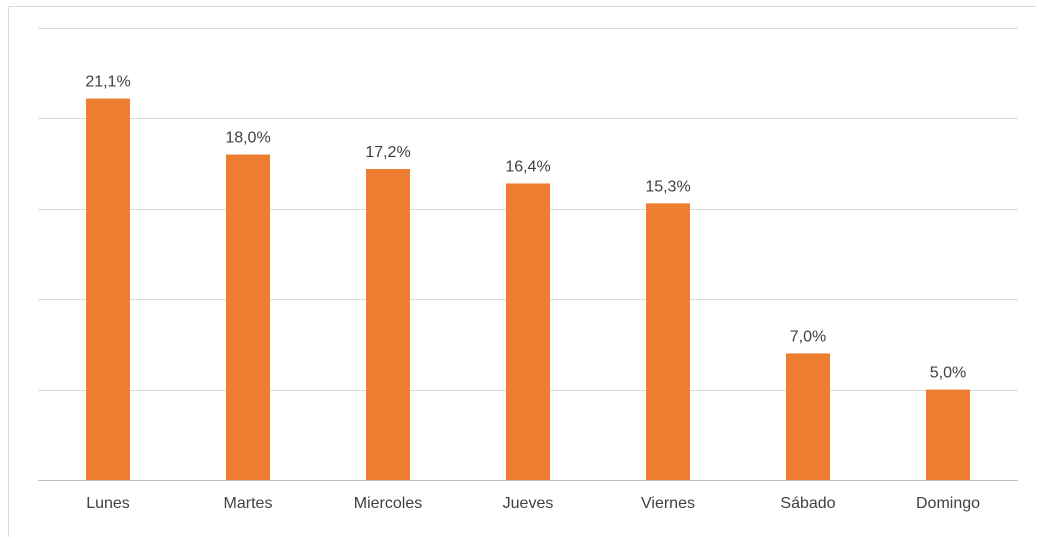 Image resolution: width=1038 pixels, height=539 pixels. What do you see at coordinates (808, 336) in the screenshot?
I see `data-label: 7,0%` at bounding box center [808, 336].